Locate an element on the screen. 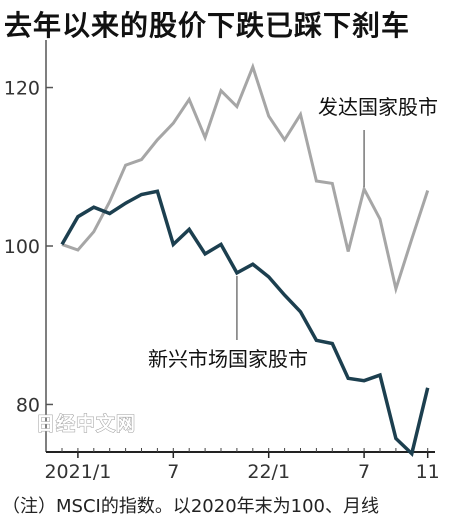 The width and height of the screenshot is (450, 525). series-label-developed: 发达国家股市 is located at coordinates (378, 107).